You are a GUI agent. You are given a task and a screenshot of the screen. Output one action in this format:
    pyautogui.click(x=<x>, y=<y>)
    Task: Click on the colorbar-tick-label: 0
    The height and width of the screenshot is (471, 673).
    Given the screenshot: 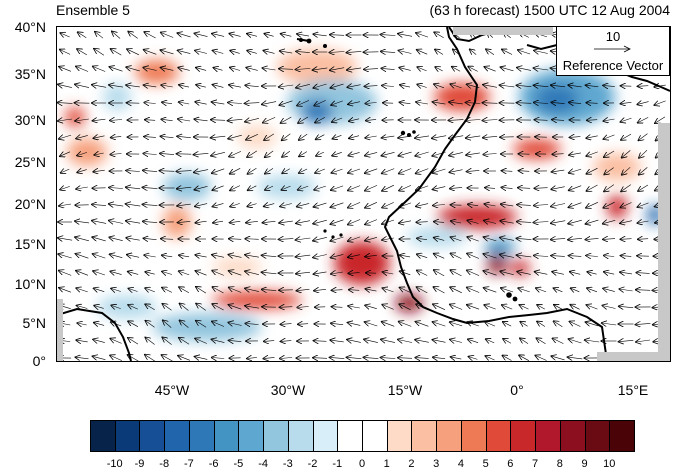 What is the action you would take?
    pyautogui.click(x=362, y=464)
    